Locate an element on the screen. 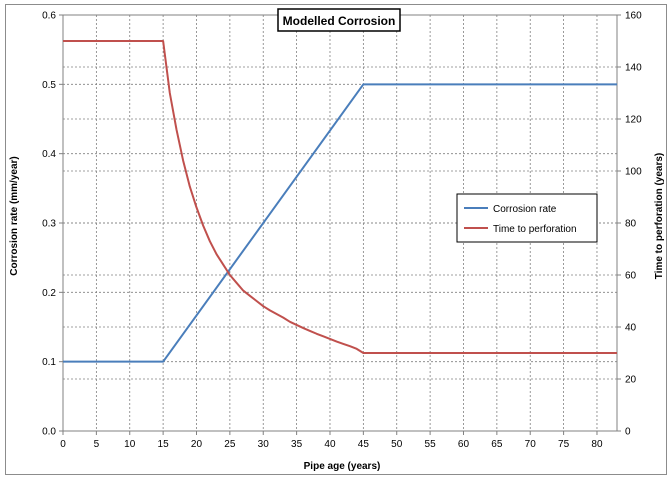 The height and width of the screenshot is (480, 672). x-tick-label: 75 is located at coordinates (564, 444).